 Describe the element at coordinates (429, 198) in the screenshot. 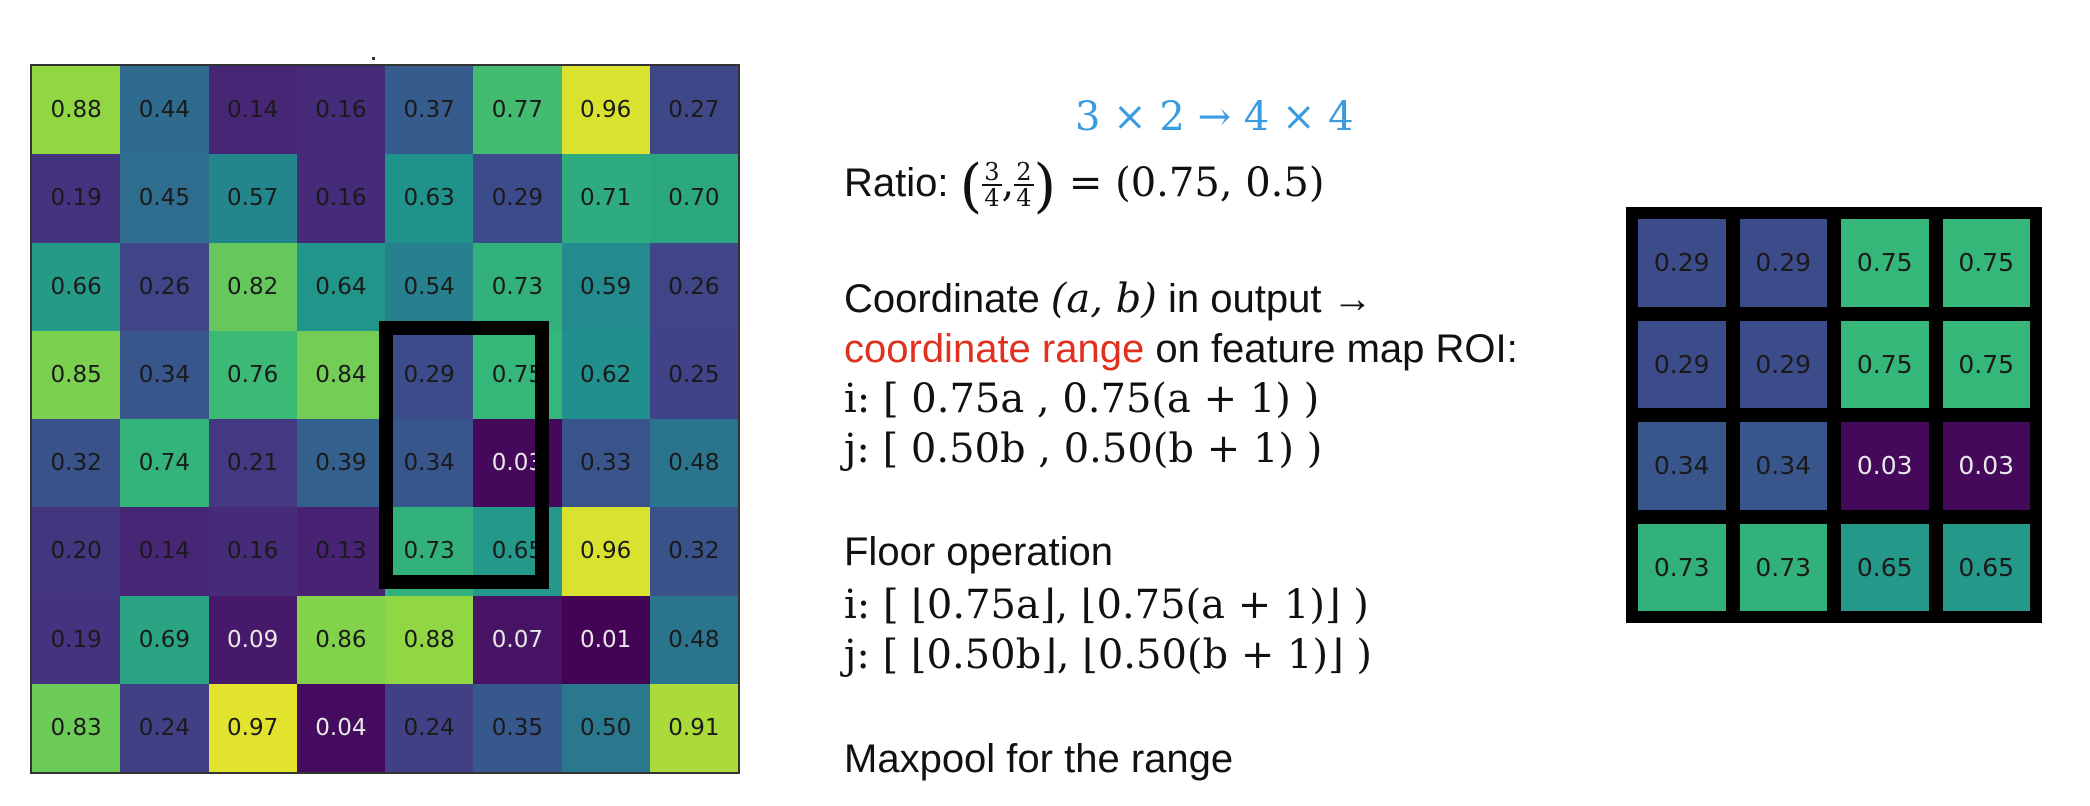

I see `feature-cell: 0.63` at that location.